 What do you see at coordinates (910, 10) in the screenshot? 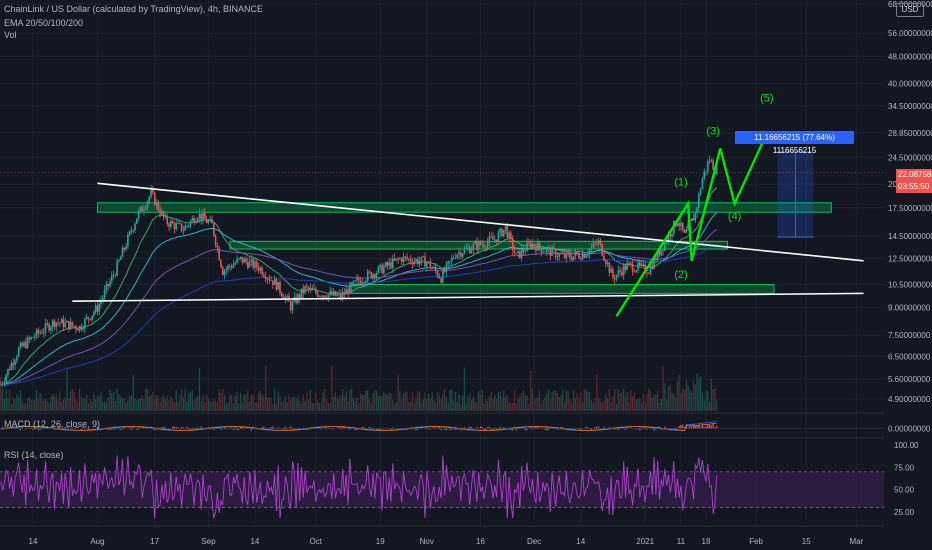
I see `currency-badge: USD` at bounding box center [910, 10].